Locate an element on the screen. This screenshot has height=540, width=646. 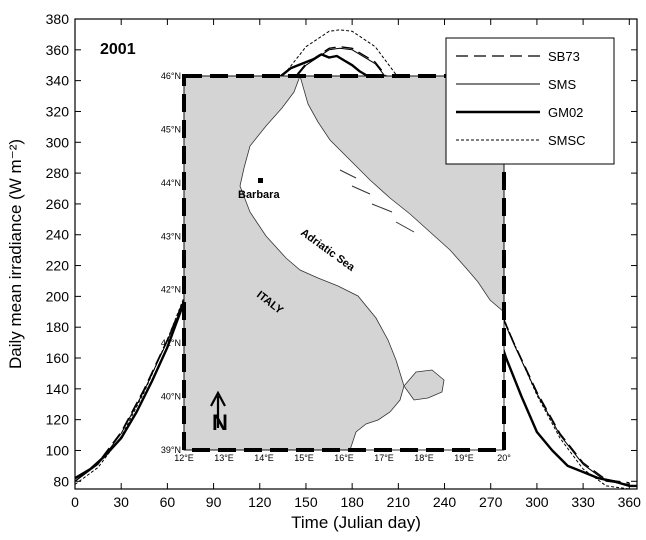
croatian-islands is located at coordinates (377, 201).